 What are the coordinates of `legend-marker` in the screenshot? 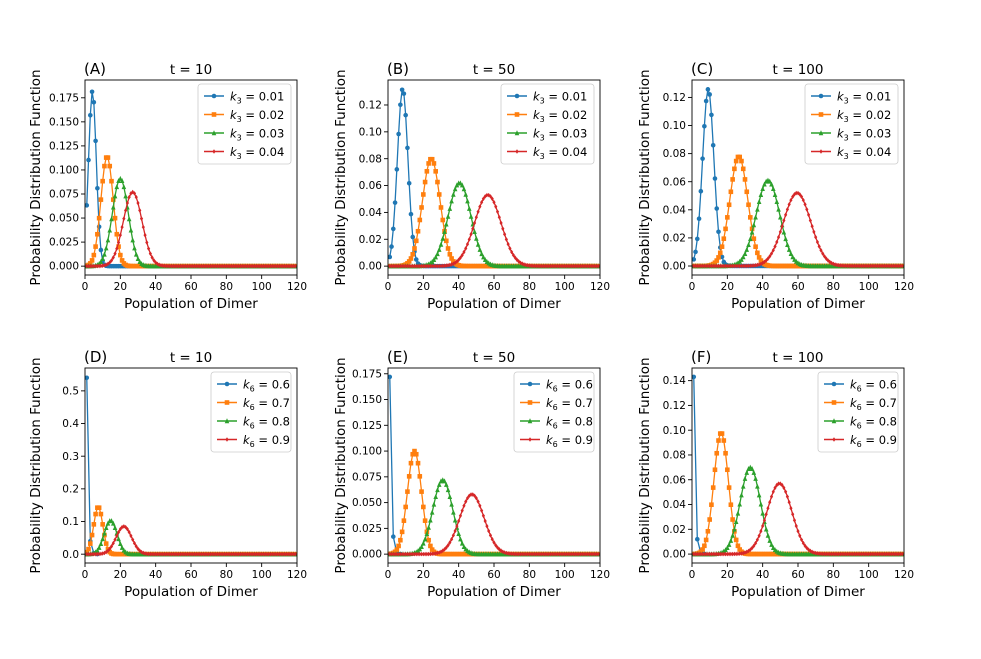 It's located at (834, 384).